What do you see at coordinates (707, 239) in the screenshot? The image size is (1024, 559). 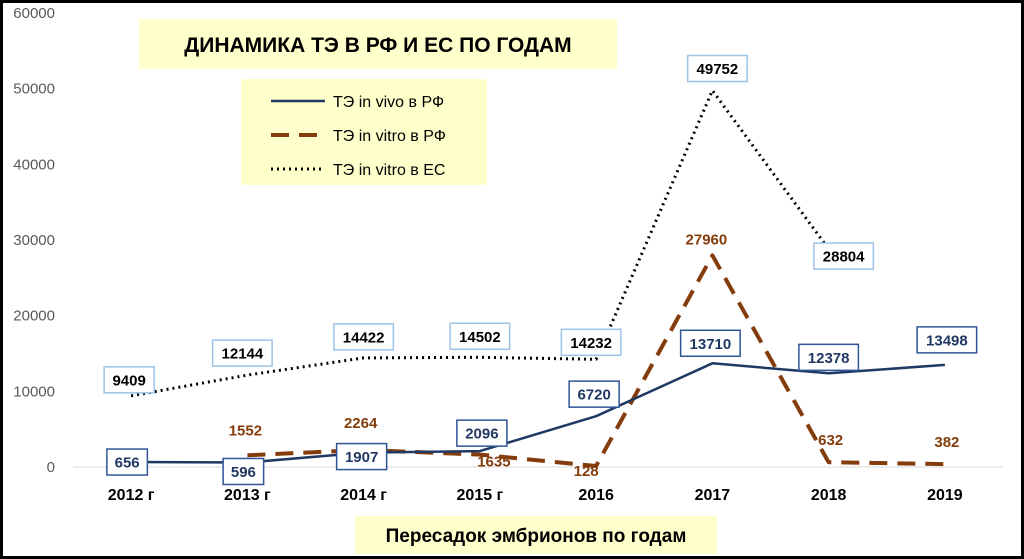 I see `data-label-vitro-rf: 27960` at bounding box center [707, 239].